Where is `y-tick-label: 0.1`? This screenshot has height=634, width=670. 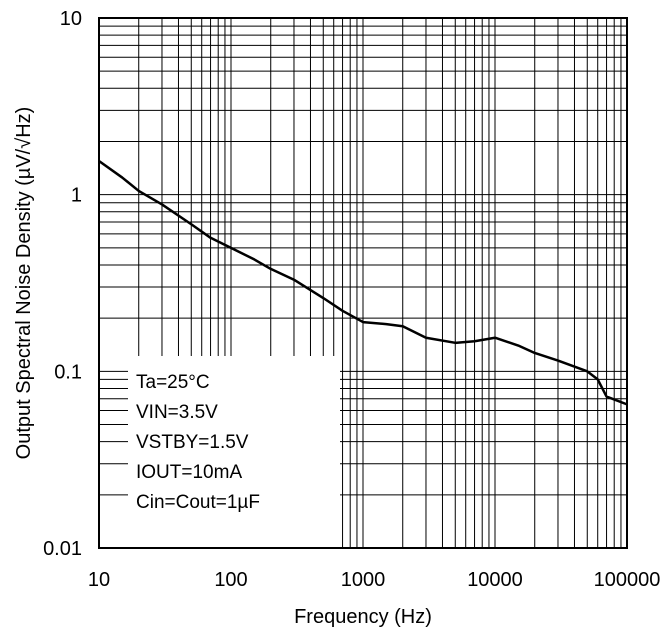
y-tick-label: 0.1 is located at coordinates (68, 372).